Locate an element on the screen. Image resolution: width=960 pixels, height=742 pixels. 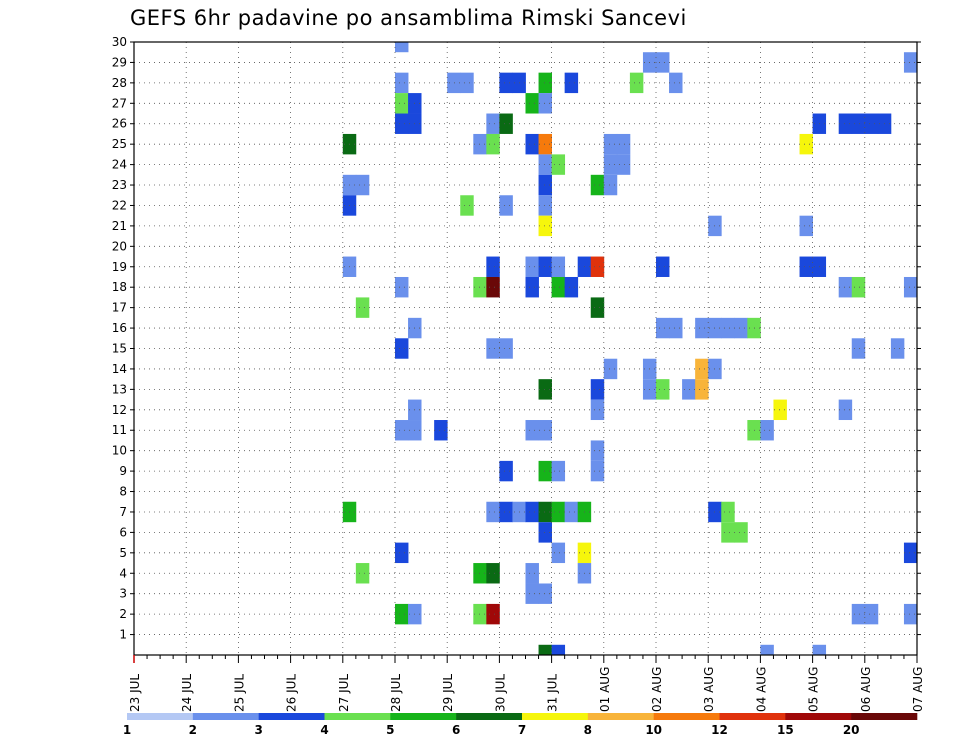
y-tick-label: 24 is located at coordinates (119, 165).